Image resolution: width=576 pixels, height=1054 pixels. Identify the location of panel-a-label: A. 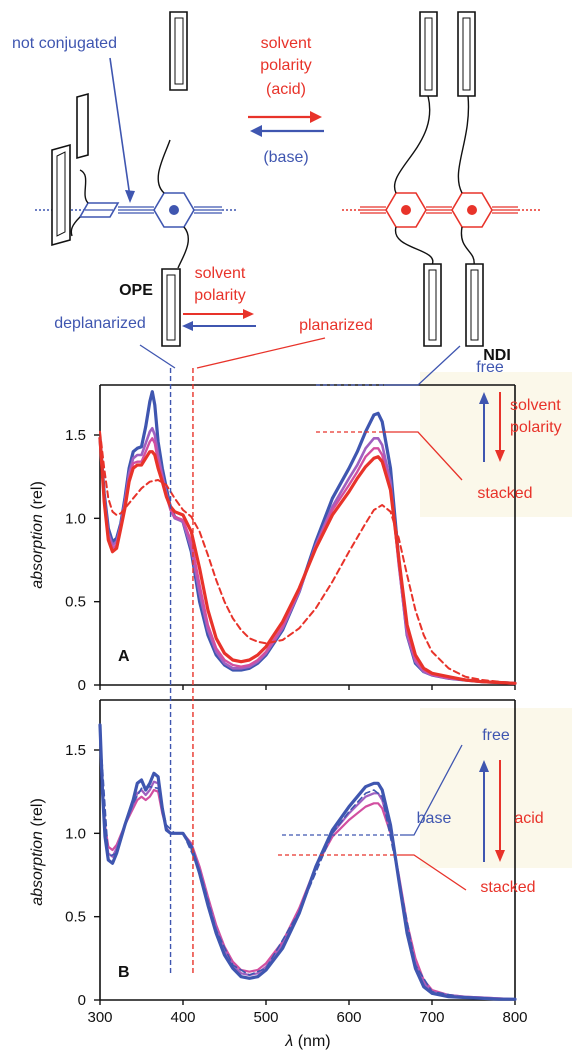
(124, 656).